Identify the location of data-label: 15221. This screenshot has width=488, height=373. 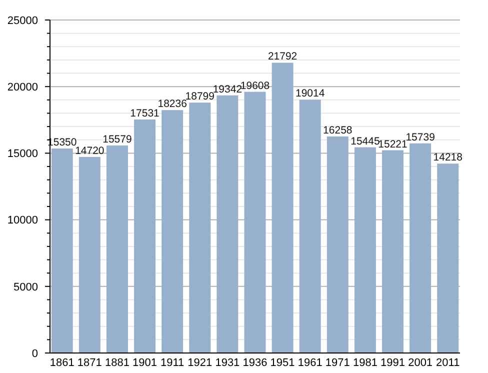
(393, 144).